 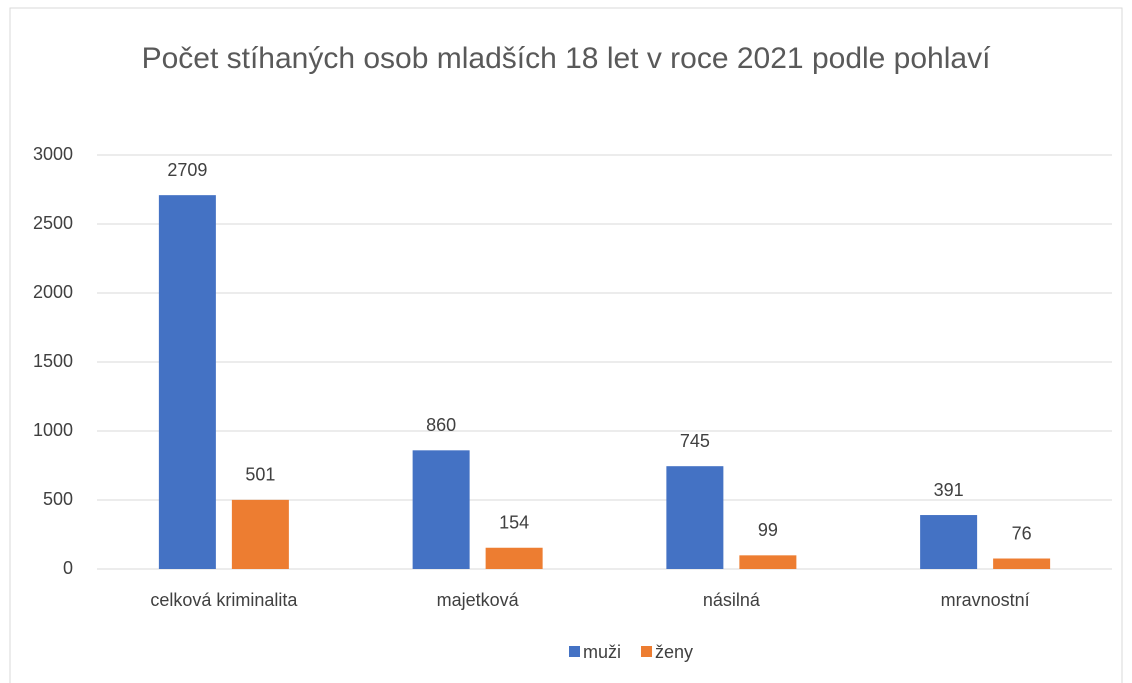 I want to click on data-label: 860, so click(x=441, y=425).